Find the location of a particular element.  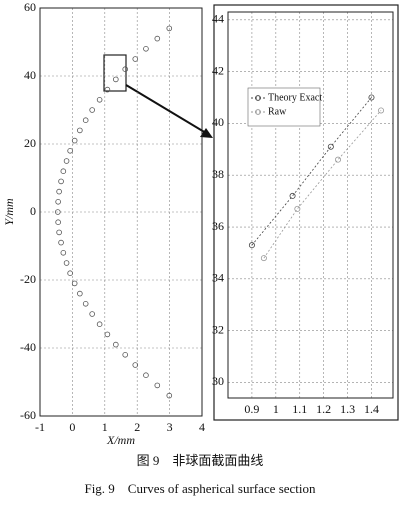

x-tick-label: -1 is located at coordinates (40, 427).